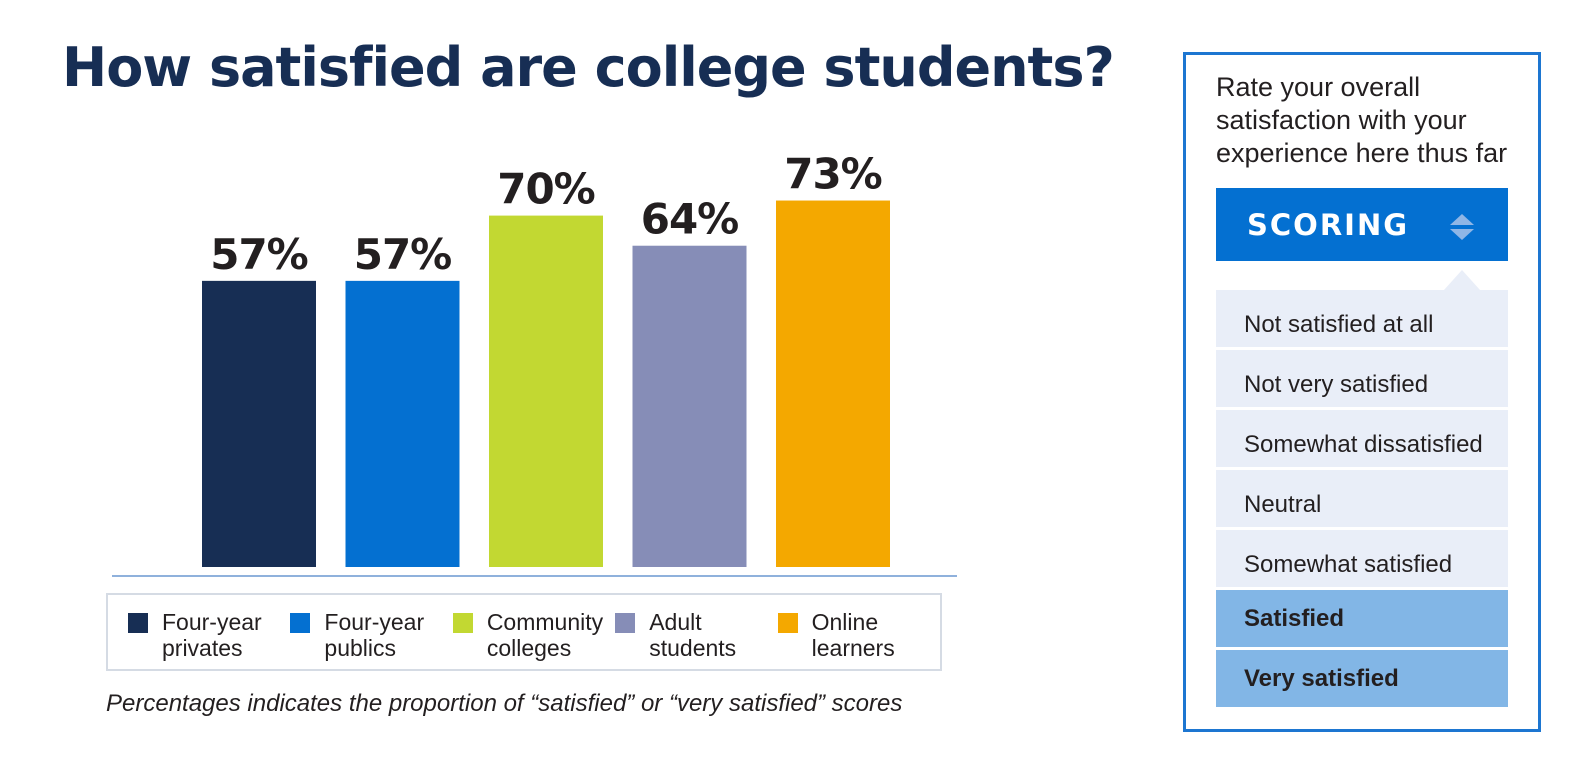  I want to click on option-somewhat-satisfied: Somewhat satisfied, so click(1362, 558).